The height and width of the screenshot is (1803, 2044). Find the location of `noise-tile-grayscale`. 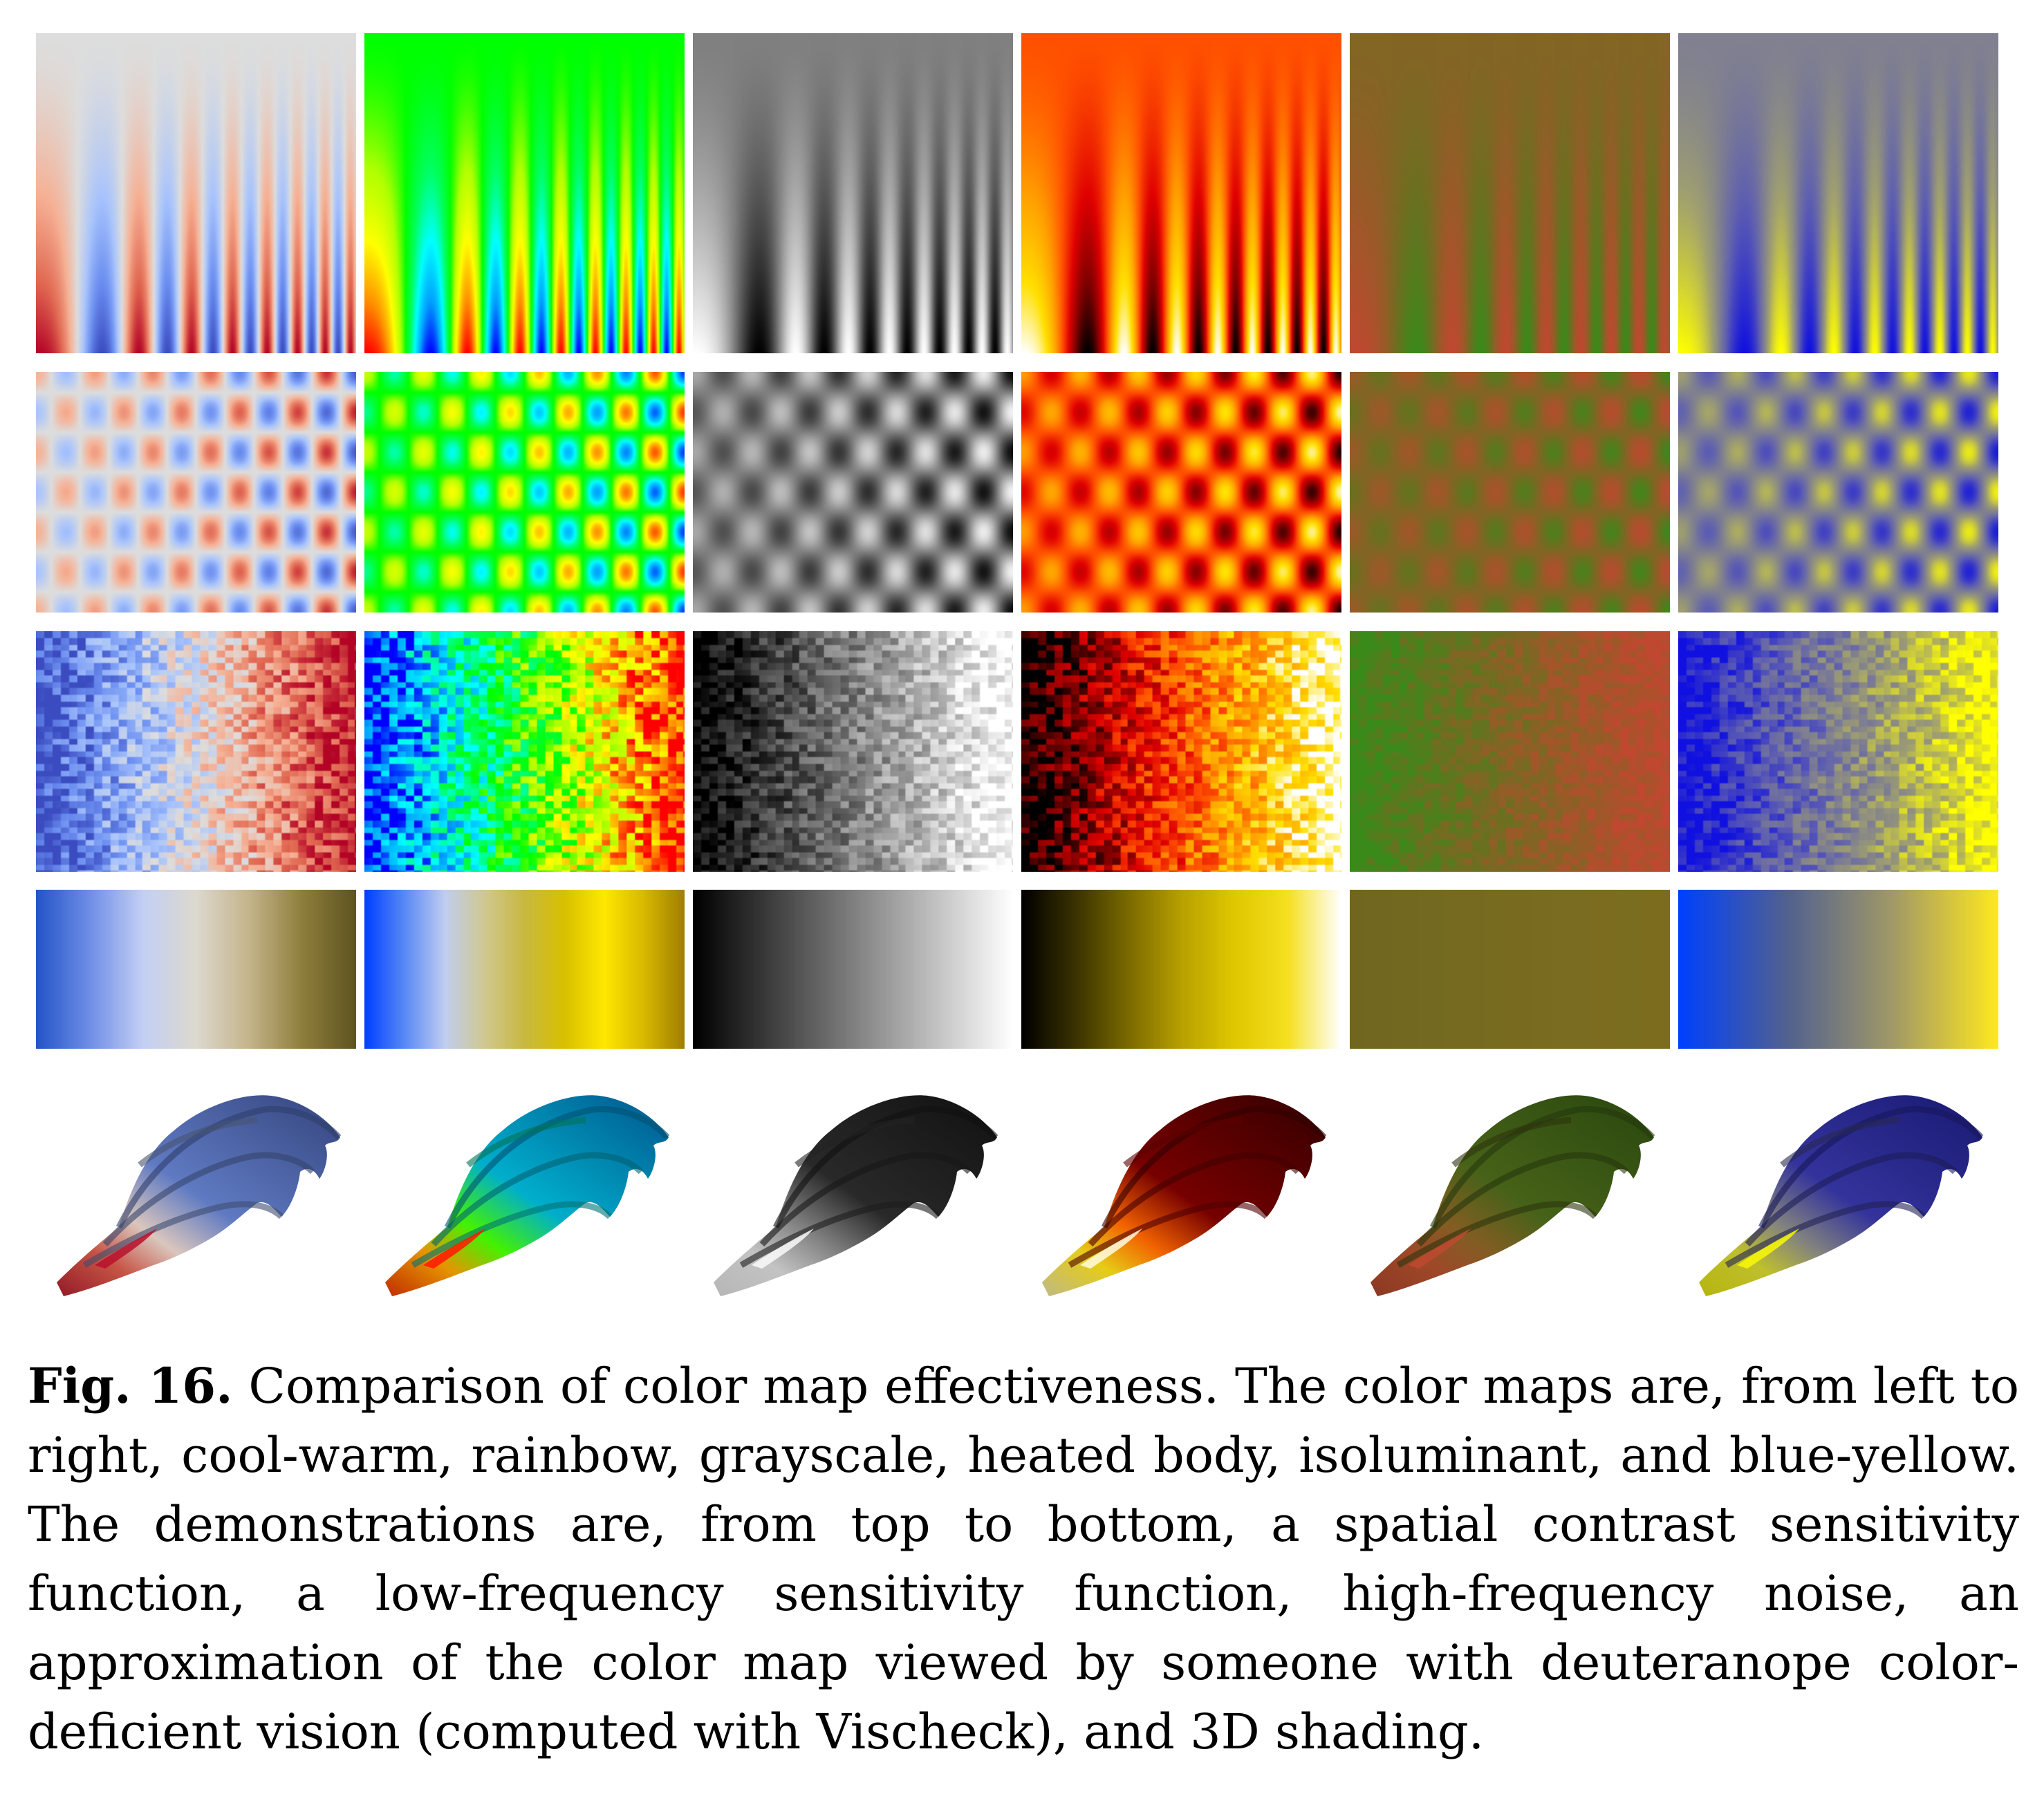

noise-tile-grayscale is located at coordinates (853, 752).